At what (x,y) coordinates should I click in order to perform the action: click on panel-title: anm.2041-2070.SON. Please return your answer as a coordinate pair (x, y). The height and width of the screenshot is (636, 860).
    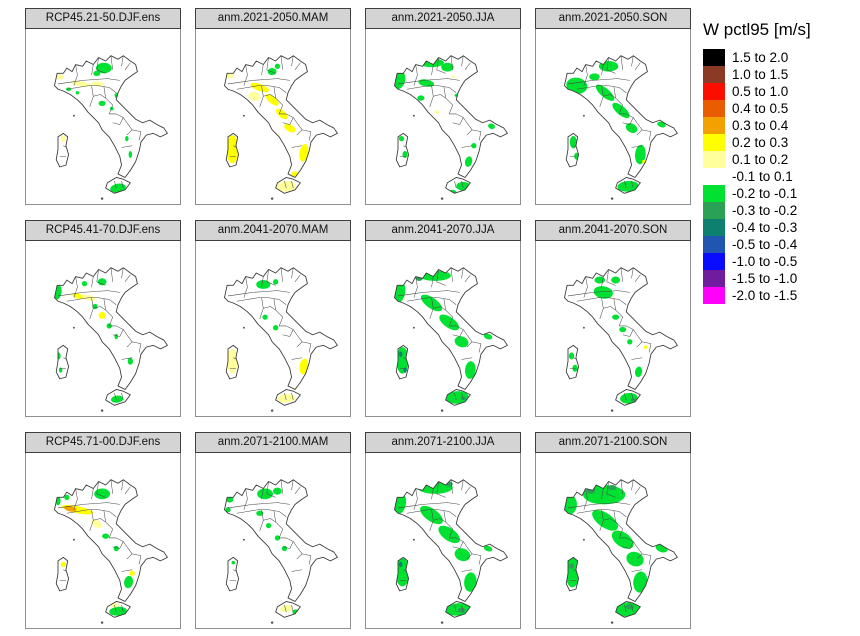
    Looking at the image, I should click on (613, 230).